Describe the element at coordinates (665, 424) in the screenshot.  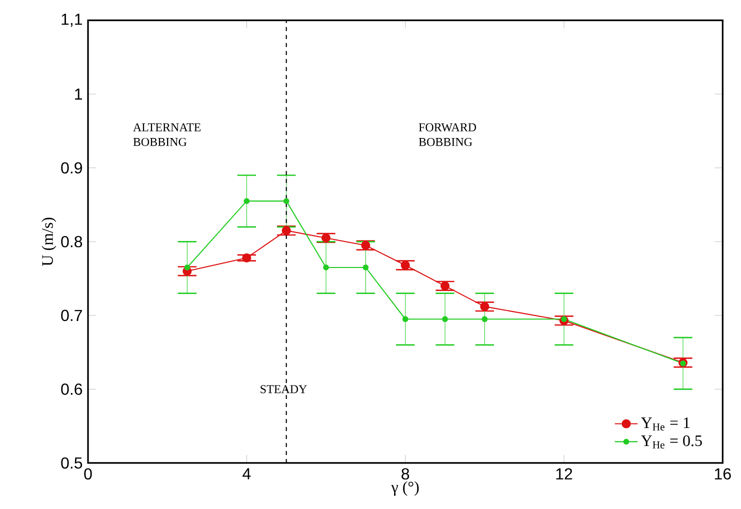
I see `legend-label: Y$_{He}$ = 1` at that location.